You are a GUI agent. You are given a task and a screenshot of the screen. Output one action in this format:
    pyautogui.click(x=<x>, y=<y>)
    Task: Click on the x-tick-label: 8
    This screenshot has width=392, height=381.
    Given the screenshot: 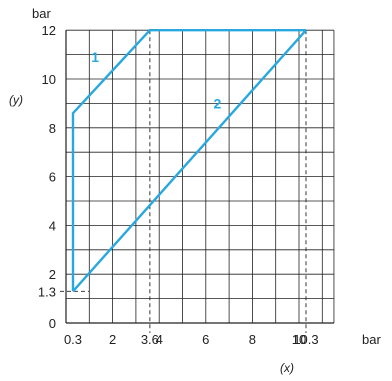 What is the action you would take?
    pyautogui.click(x=252, y=339)
    